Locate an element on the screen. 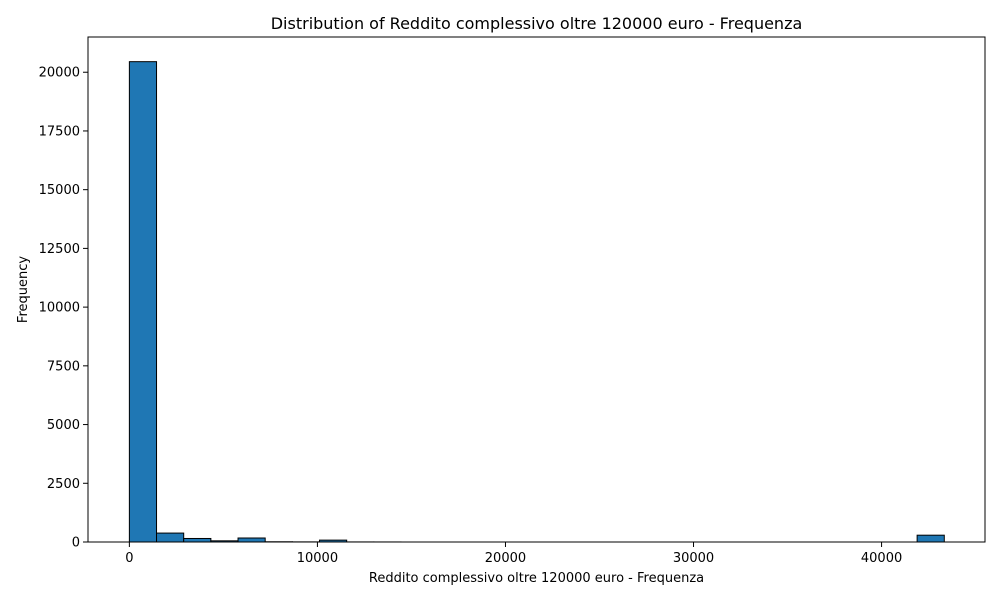 This screenshot has width=1000, height=600. y-tick-label-7: 17500 is located at coordinates (59, 131).